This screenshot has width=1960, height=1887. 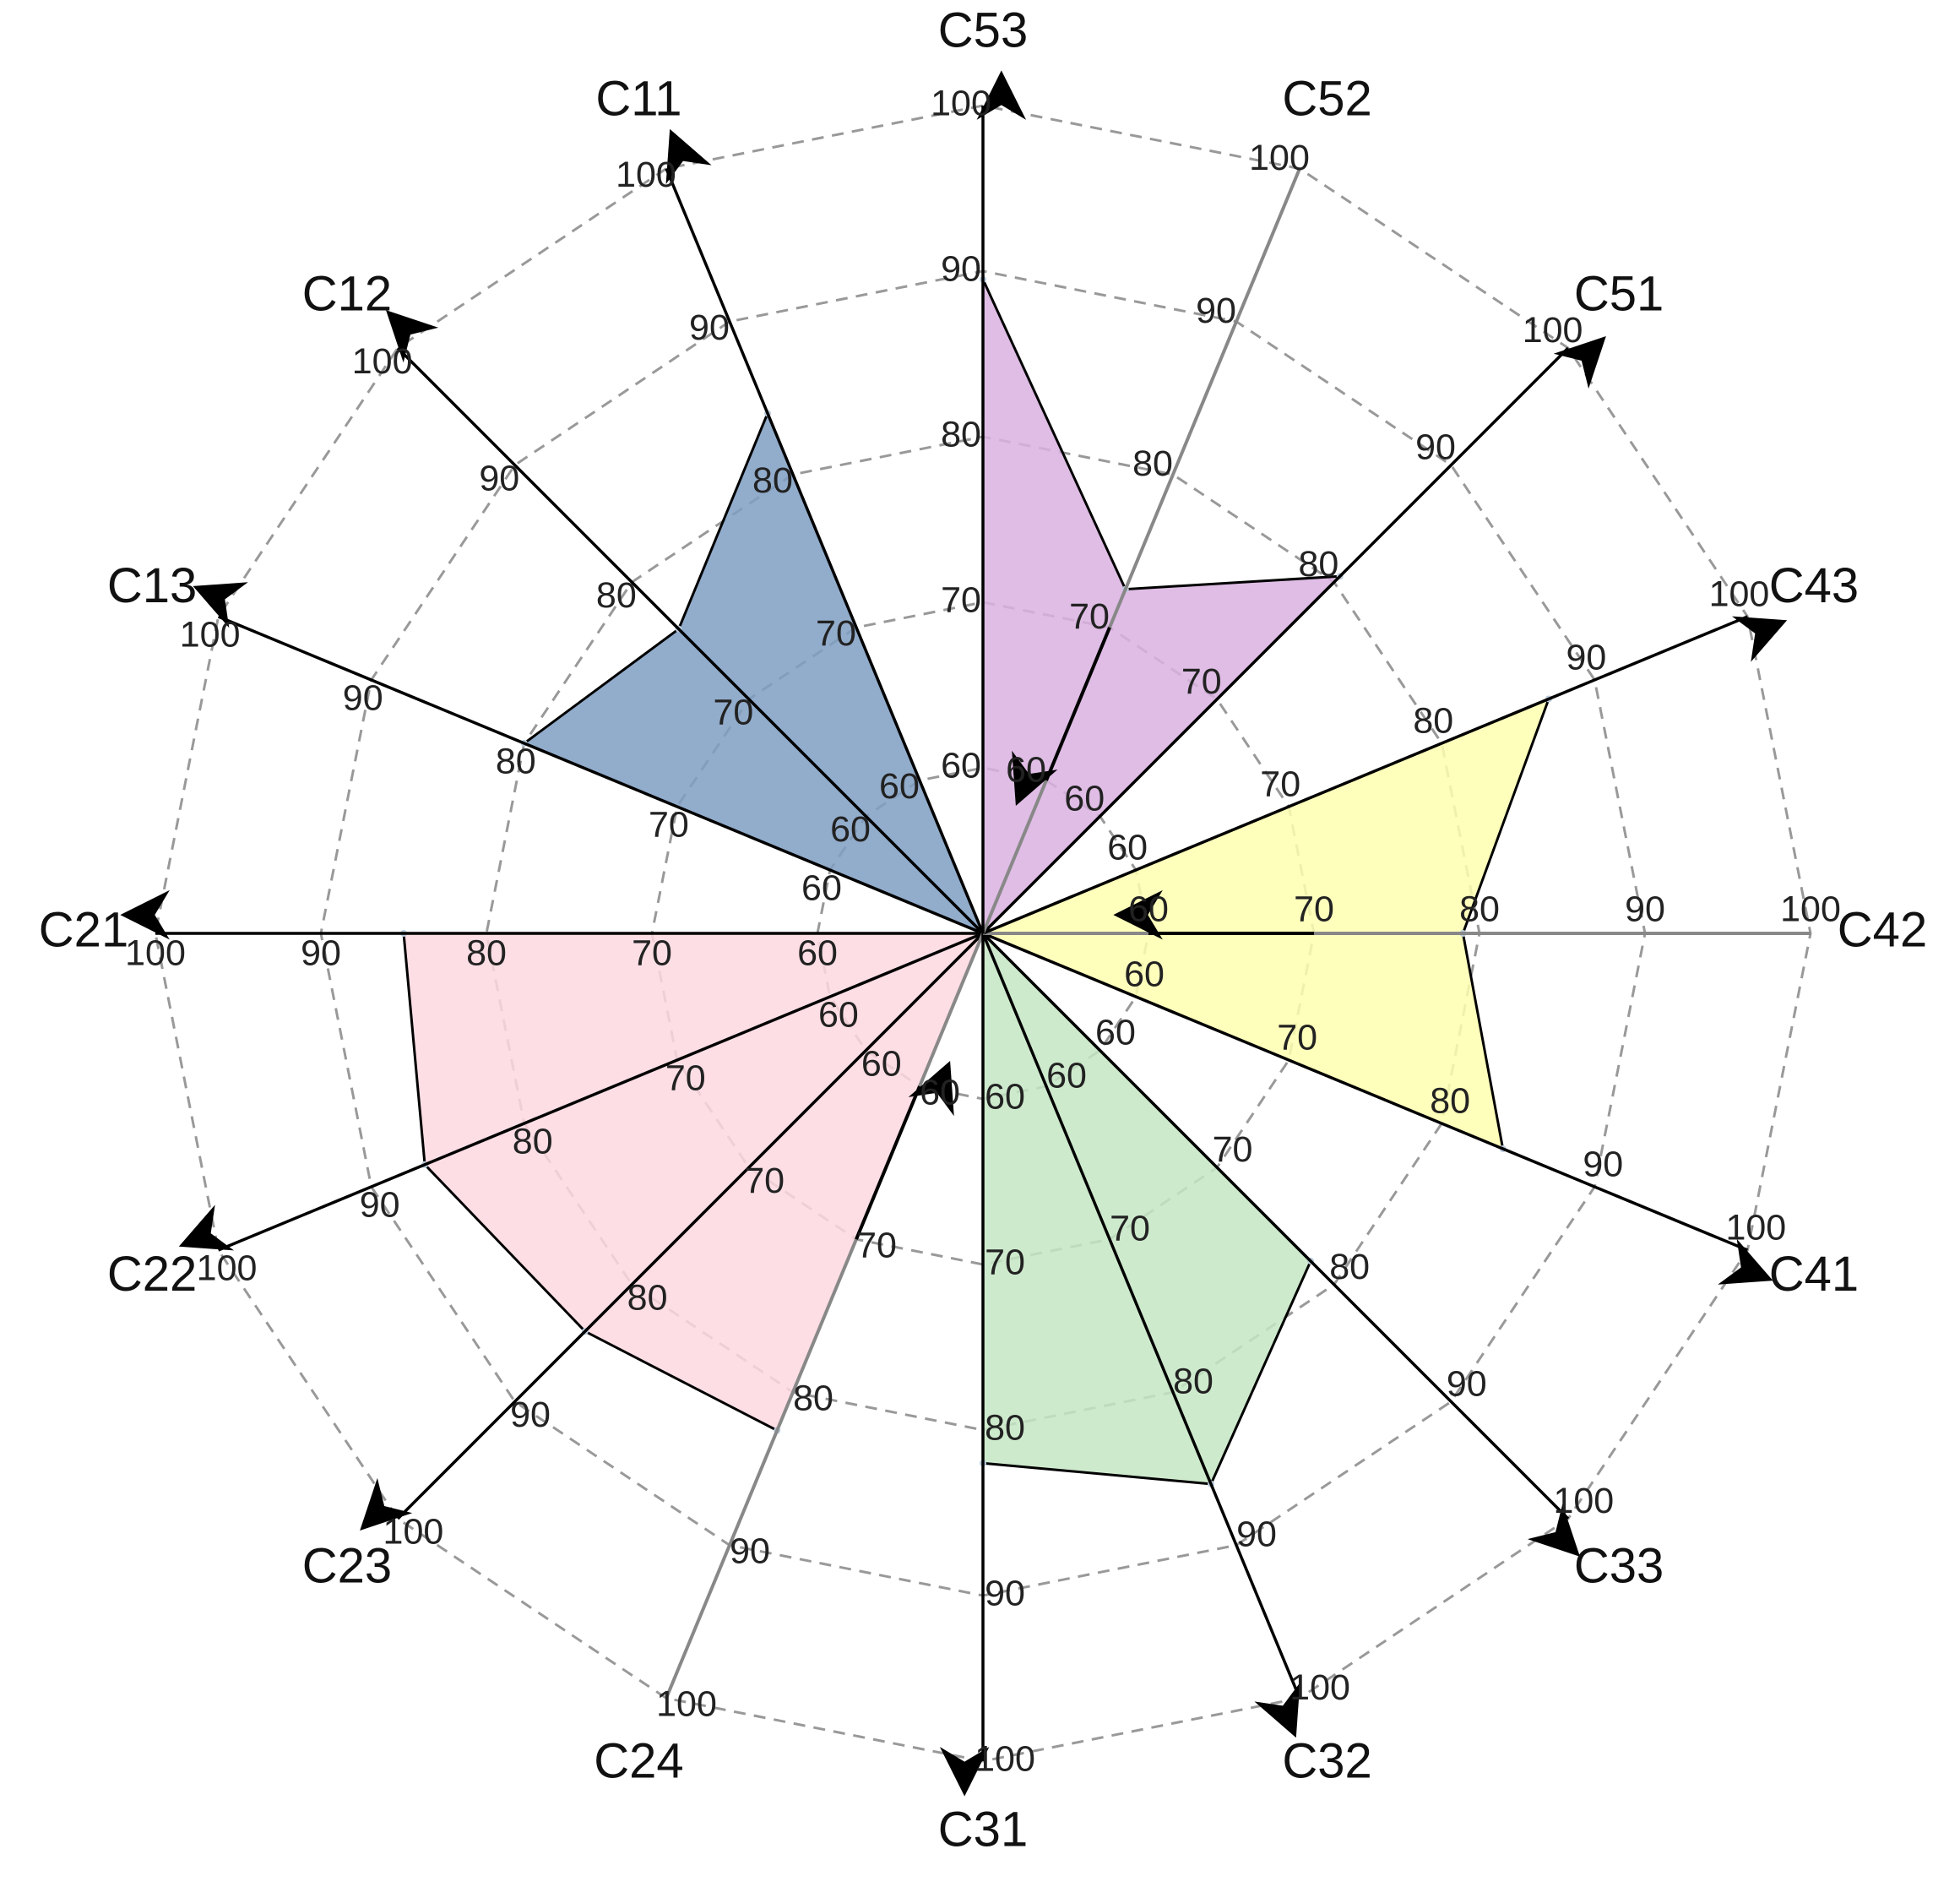 I want to click on category-label: C22, so click(x=152, y=1274).